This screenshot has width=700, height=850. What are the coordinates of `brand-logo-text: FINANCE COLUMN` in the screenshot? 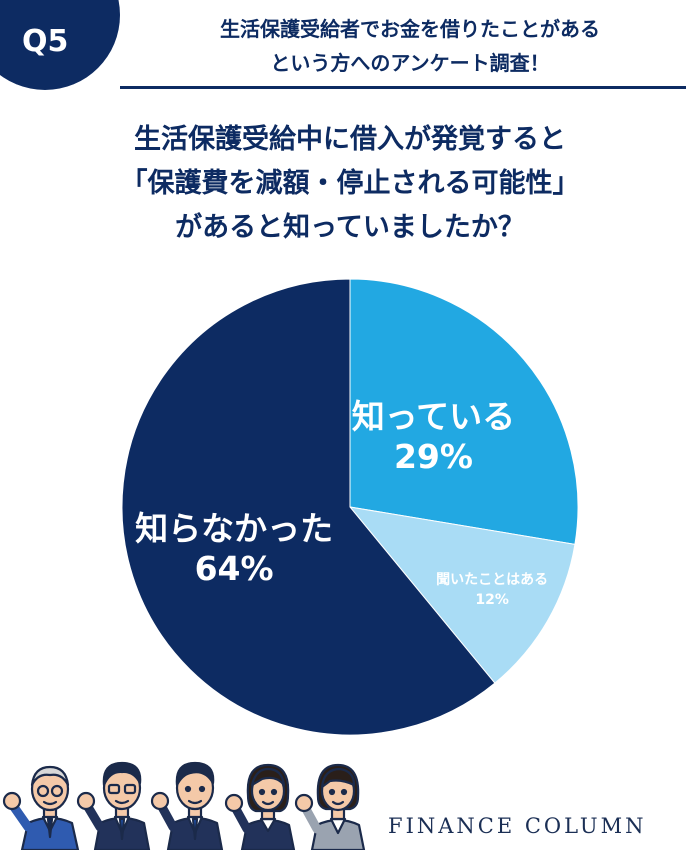 It's located at (517, 826).